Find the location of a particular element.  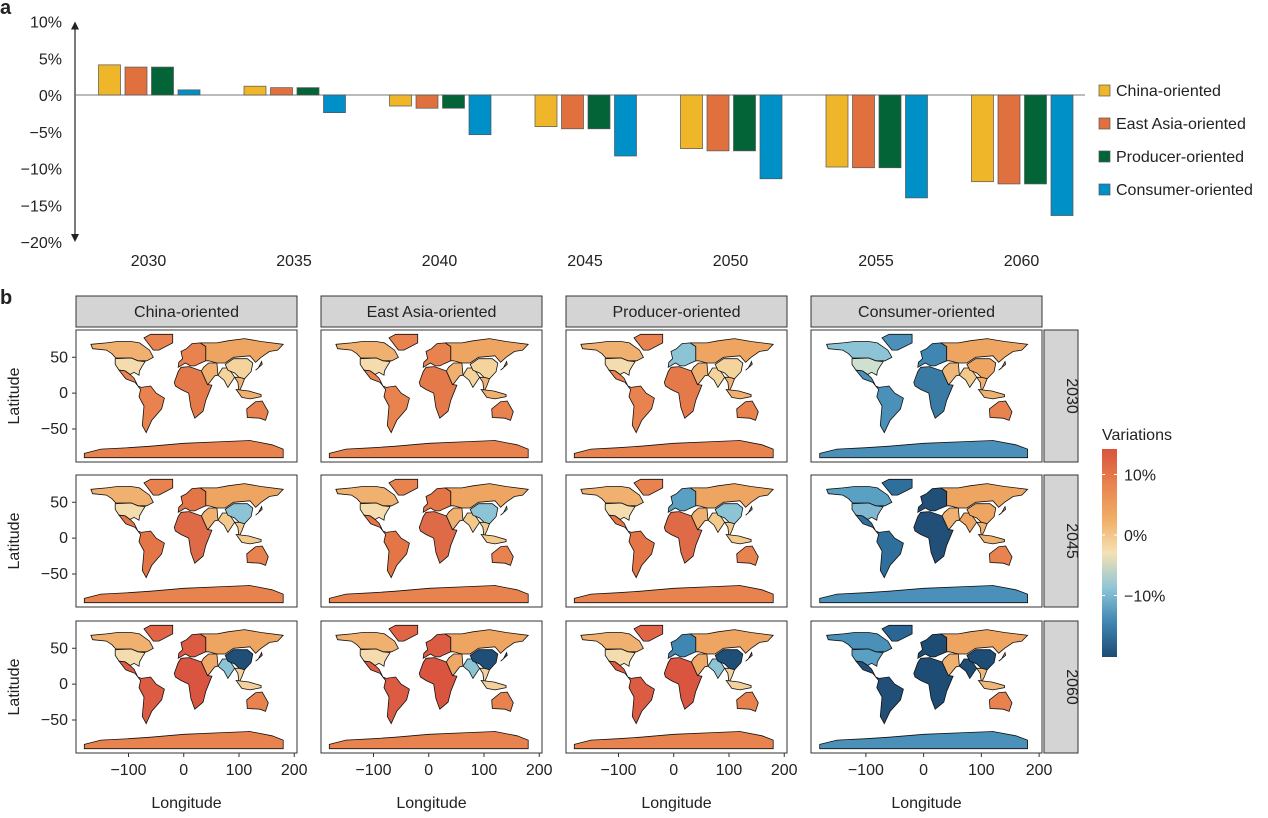

facet-column-label: China-oriented is located at coordinates (186, 312).